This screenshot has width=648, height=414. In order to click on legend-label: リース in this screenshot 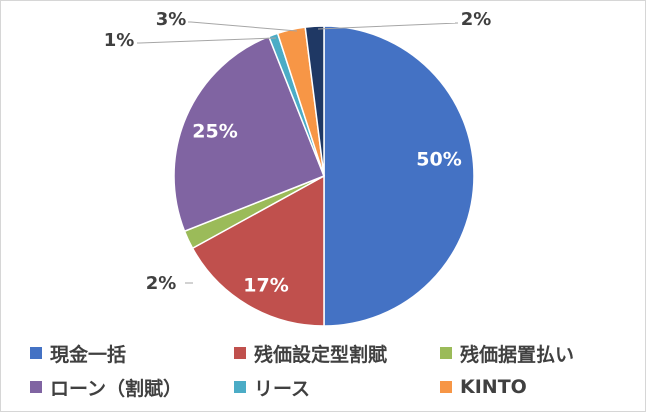, I will do `click(282, 388)`.